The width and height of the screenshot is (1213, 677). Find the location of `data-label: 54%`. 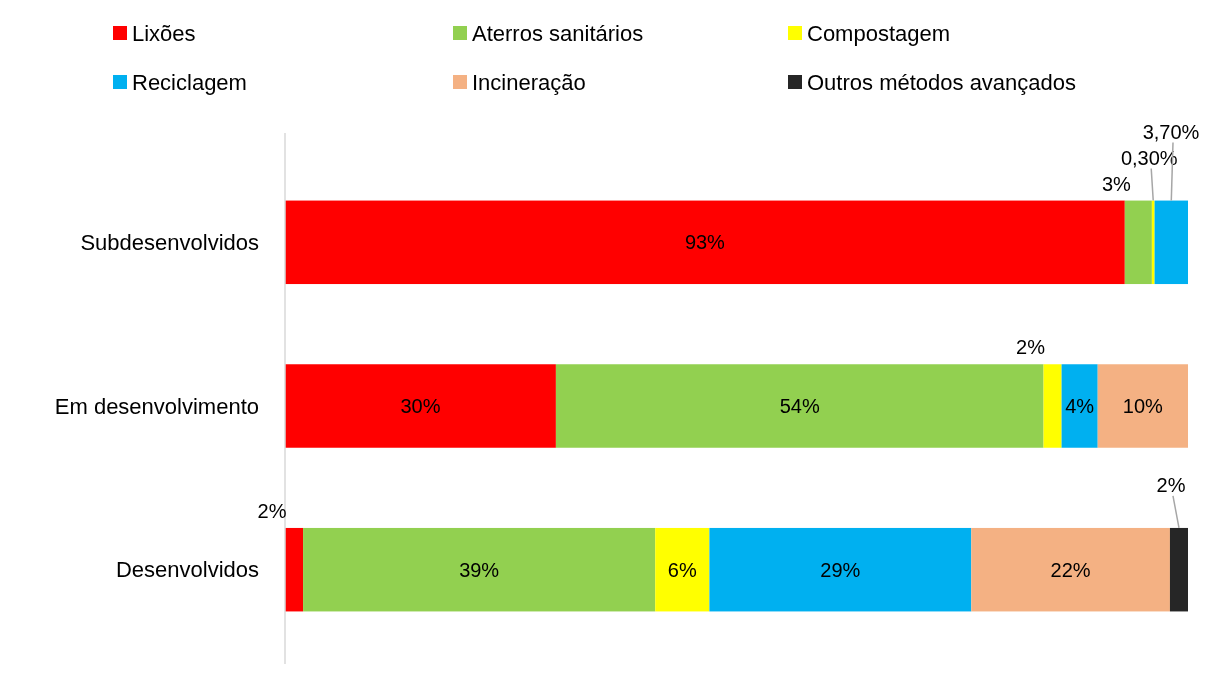

data-label: 54% is located at coordinates (799, 406).